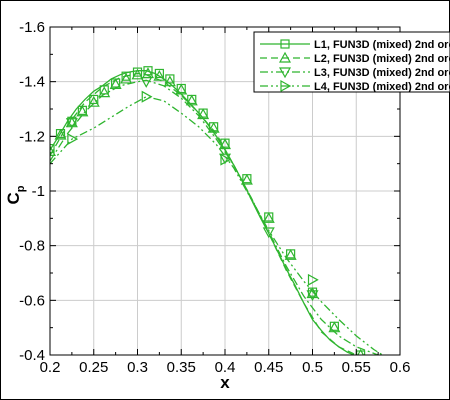 The image size is (450, 400). What do you see at coordinates (32, 246) in the screenshot?
I see `y-tick-label: -0.8` at bounding box center [32, 246].